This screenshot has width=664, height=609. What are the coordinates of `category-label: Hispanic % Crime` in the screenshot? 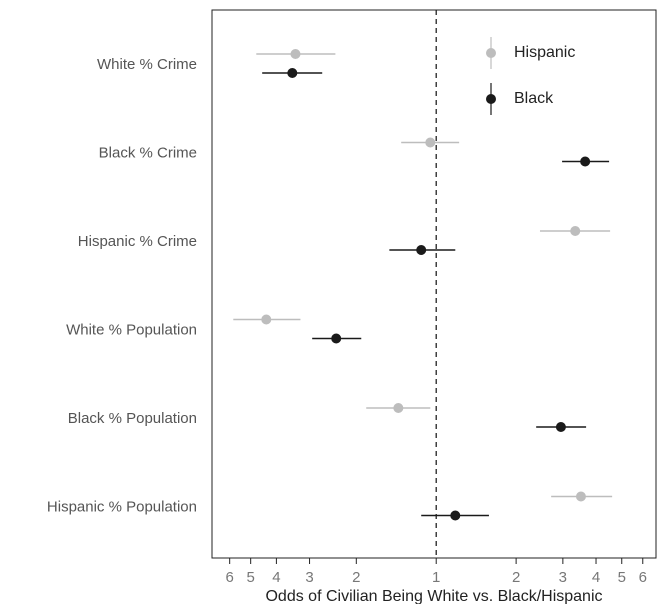 It's located at (137, 241).